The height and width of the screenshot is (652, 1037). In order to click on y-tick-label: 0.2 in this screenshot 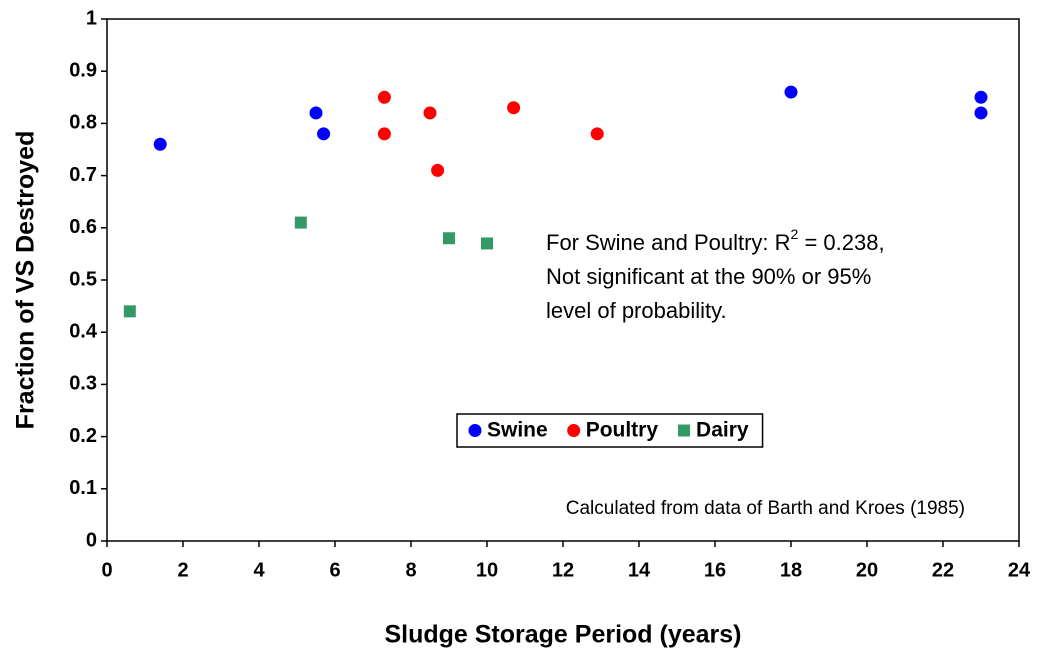, I will do `click(83, 436)`.